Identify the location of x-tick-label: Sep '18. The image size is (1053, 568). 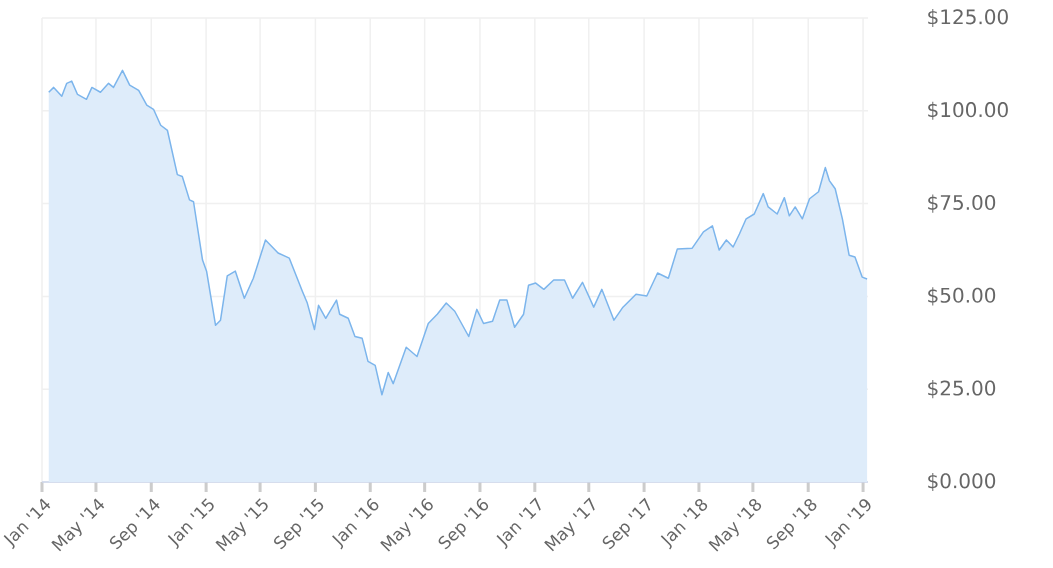
(791, 524).